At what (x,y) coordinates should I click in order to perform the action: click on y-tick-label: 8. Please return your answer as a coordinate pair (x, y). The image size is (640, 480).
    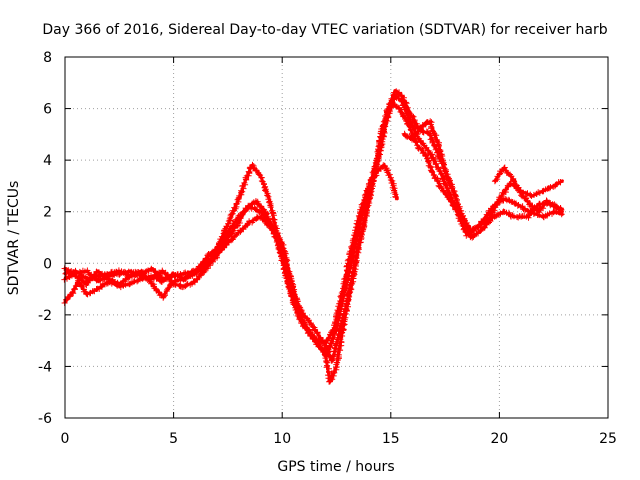
    Looking at the image, I should click on (47, 58).